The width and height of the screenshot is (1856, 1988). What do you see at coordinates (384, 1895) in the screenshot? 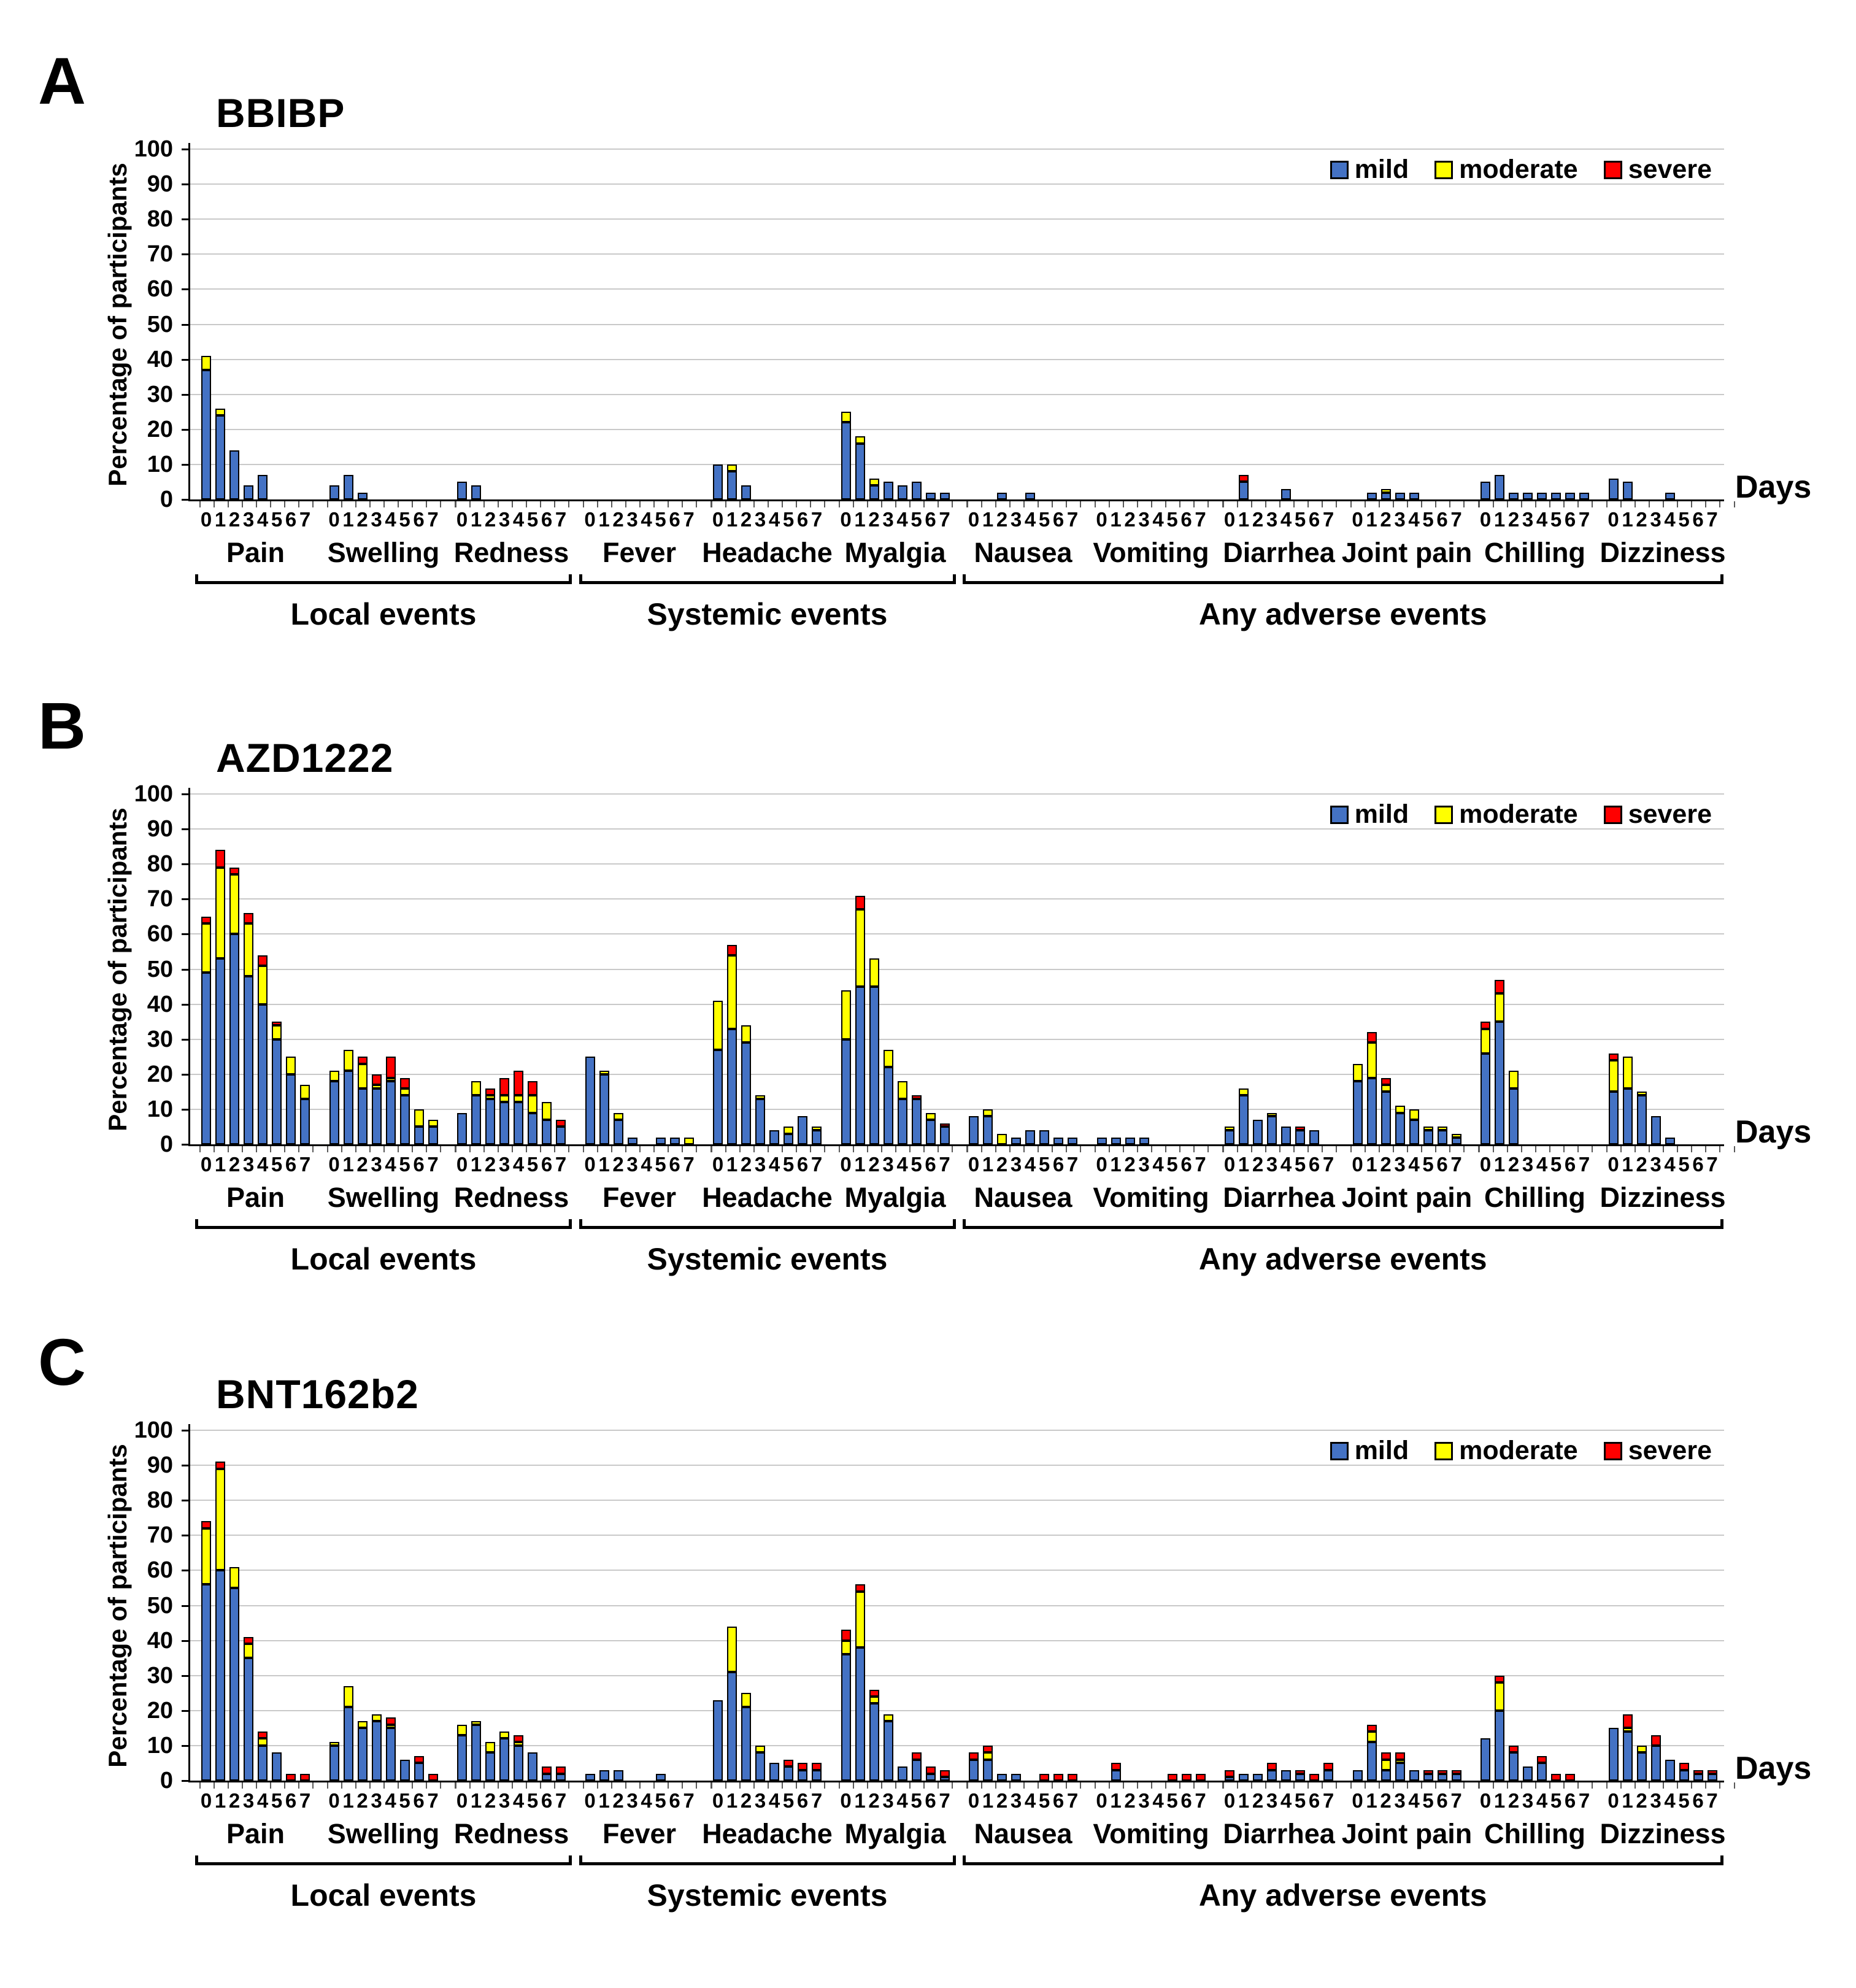
I see `section-label: Local events` at bounding box center [384, 1895].